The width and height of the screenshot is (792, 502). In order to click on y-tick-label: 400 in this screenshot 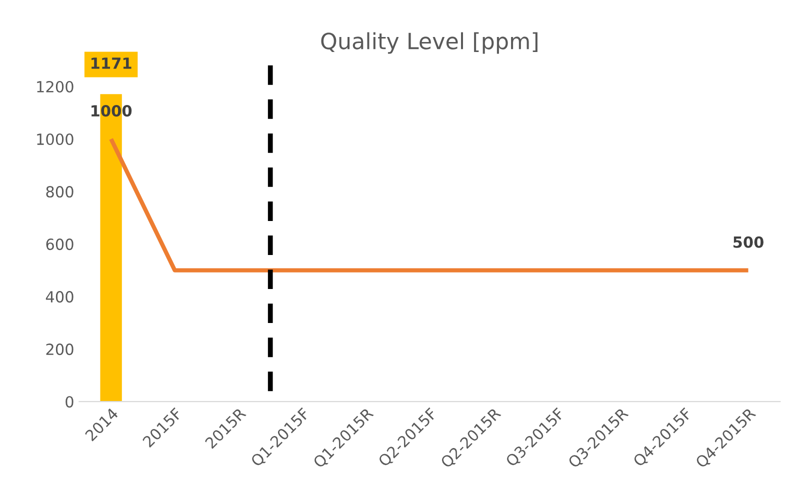, I will do `click(60, 297)`.